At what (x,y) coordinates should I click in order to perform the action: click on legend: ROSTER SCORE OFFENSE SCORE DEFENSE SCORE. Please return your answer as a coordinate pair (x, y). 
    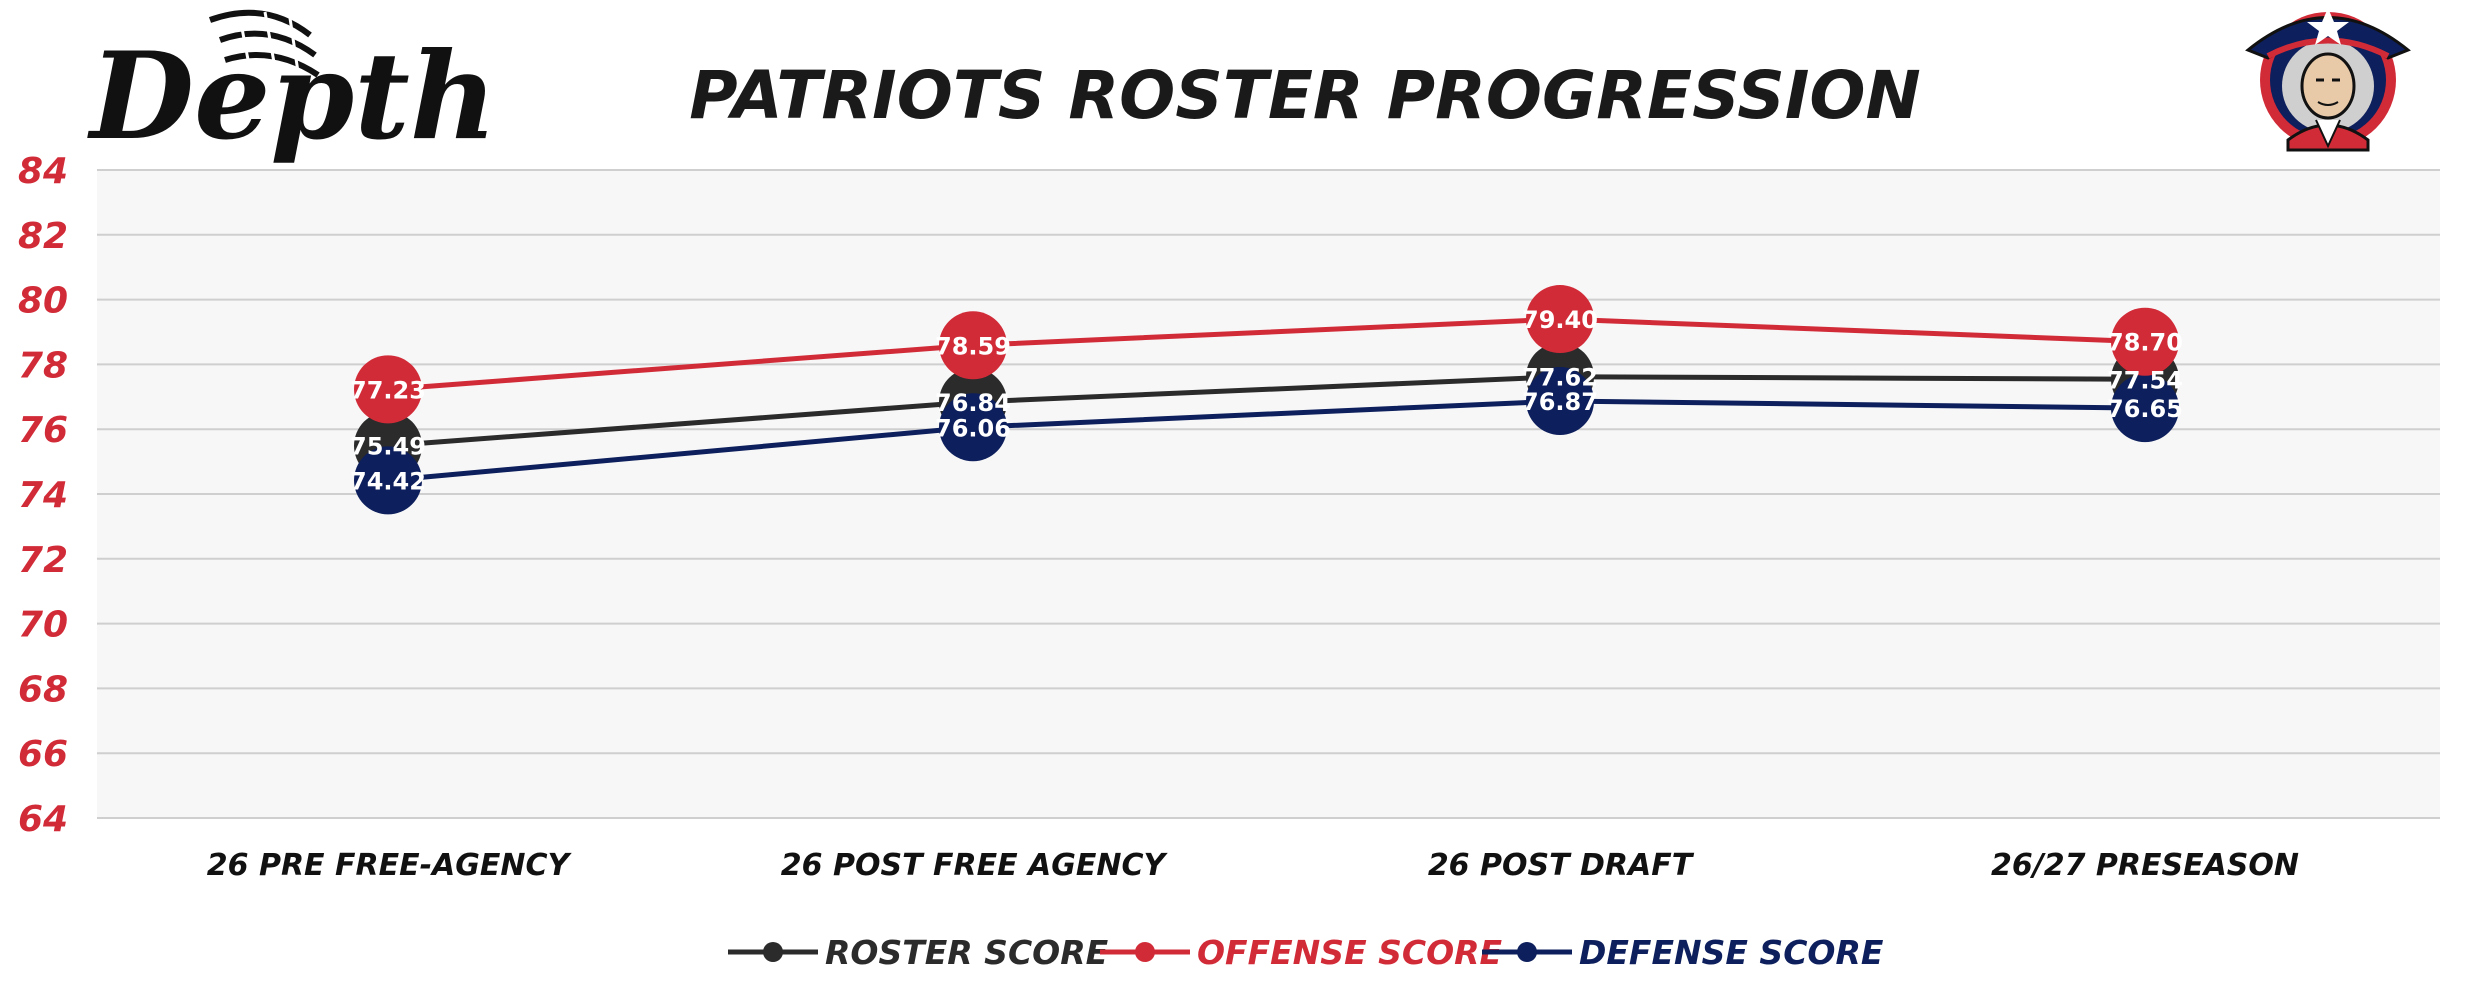
    Looking at the image, I should click on (1306, 952).